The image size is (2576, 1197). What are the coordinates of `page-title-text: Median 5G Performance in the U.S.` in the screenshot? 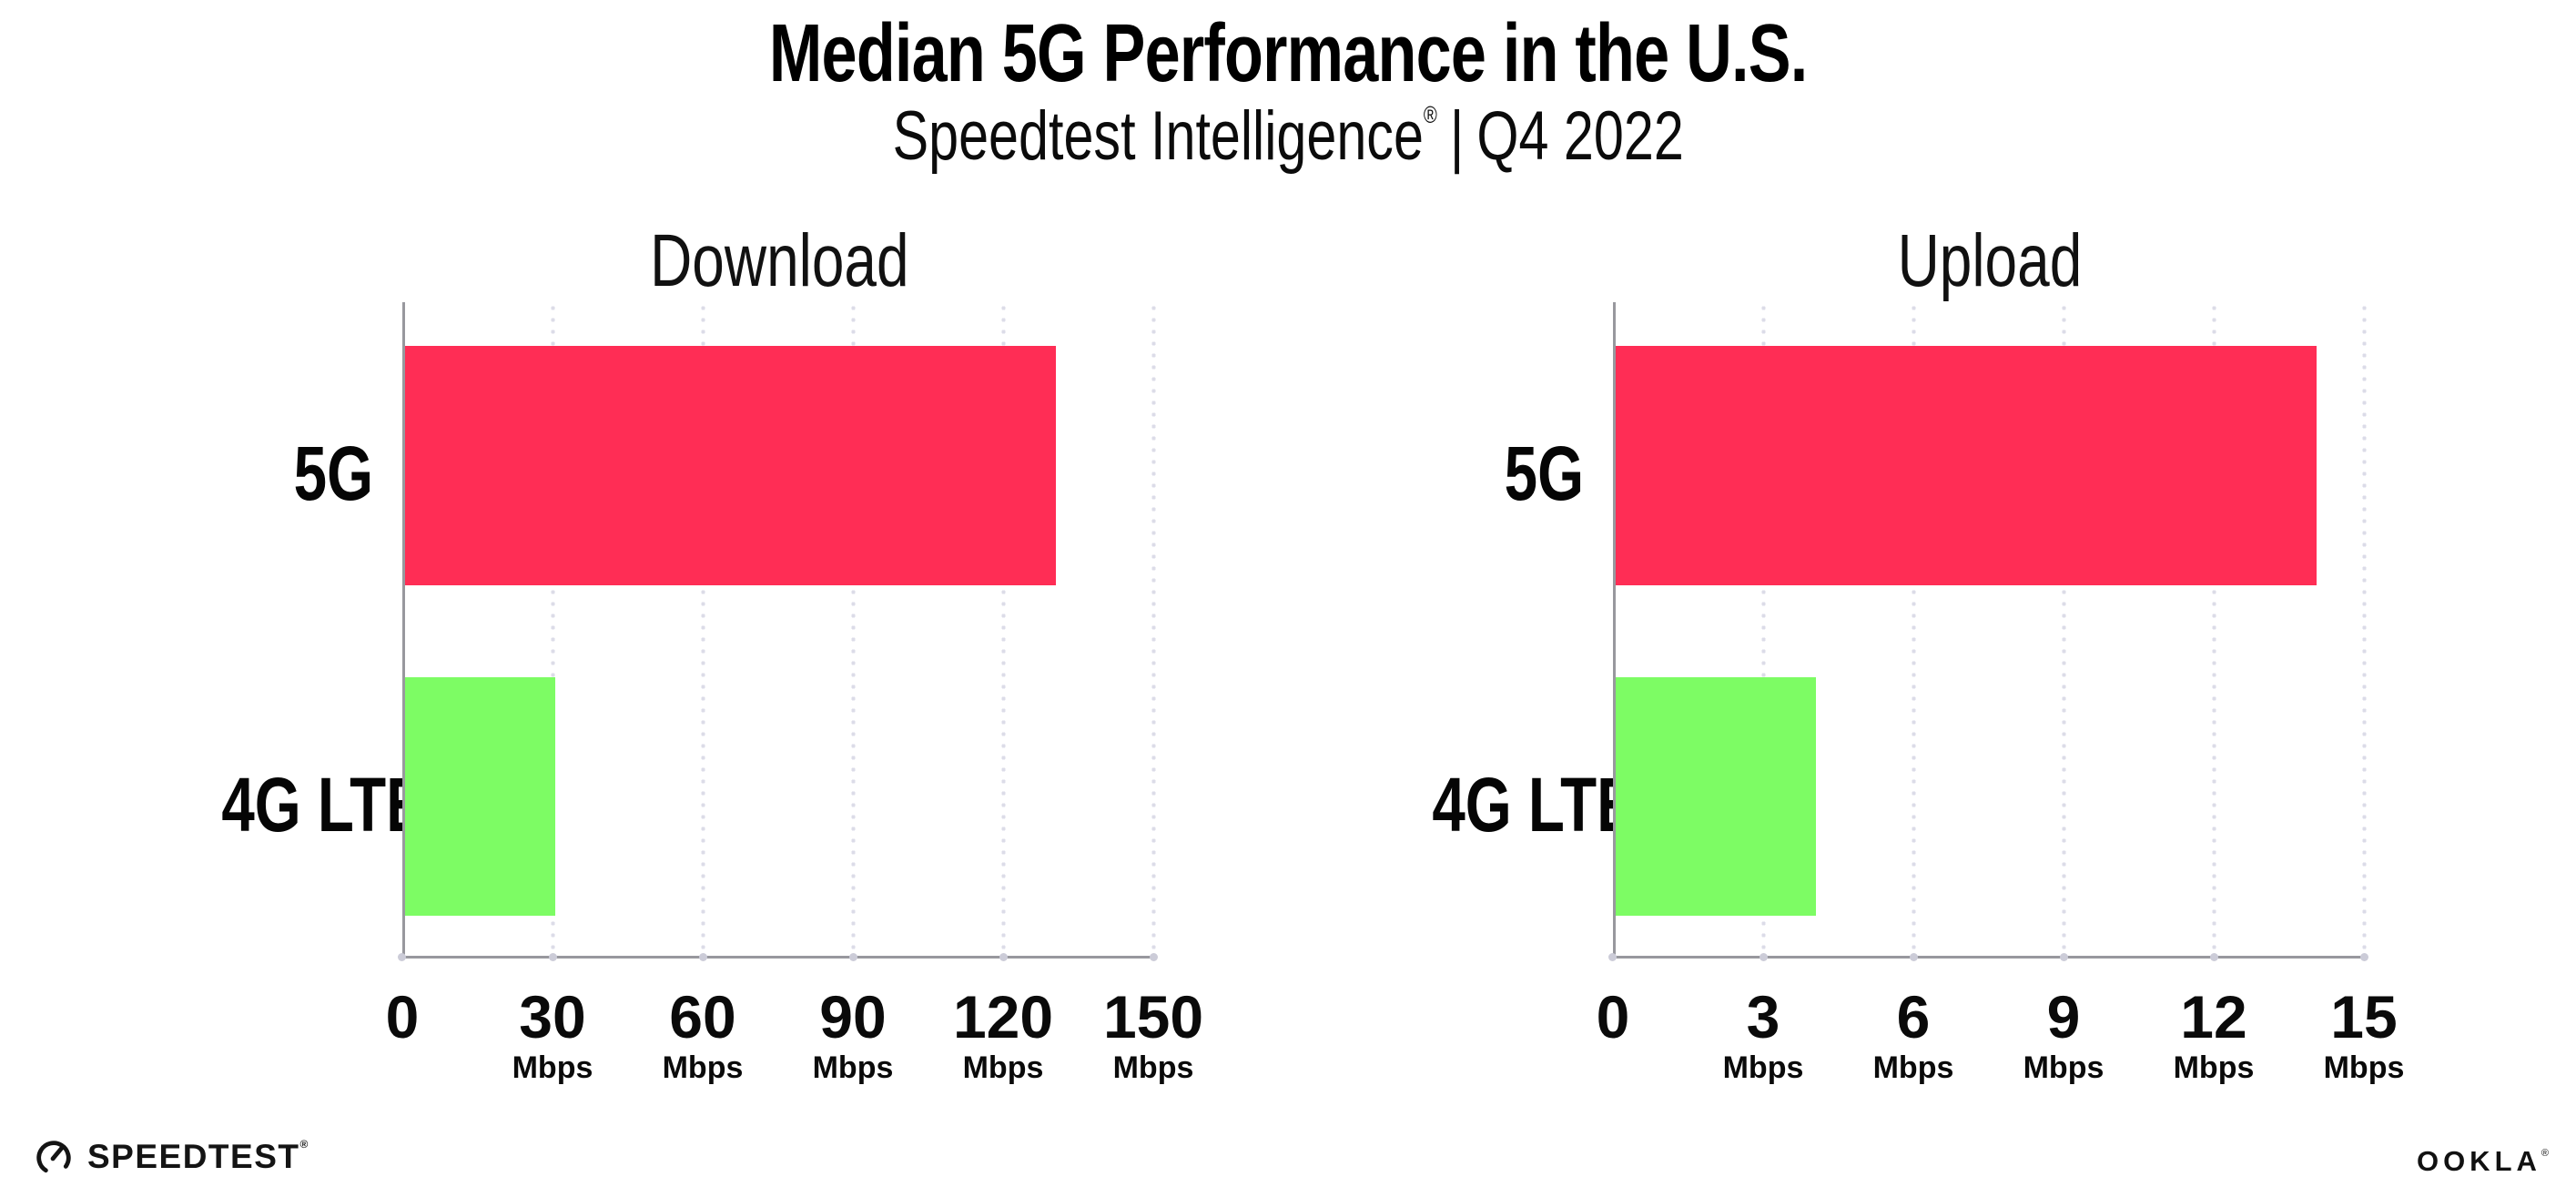 It's located at (1288, 54).